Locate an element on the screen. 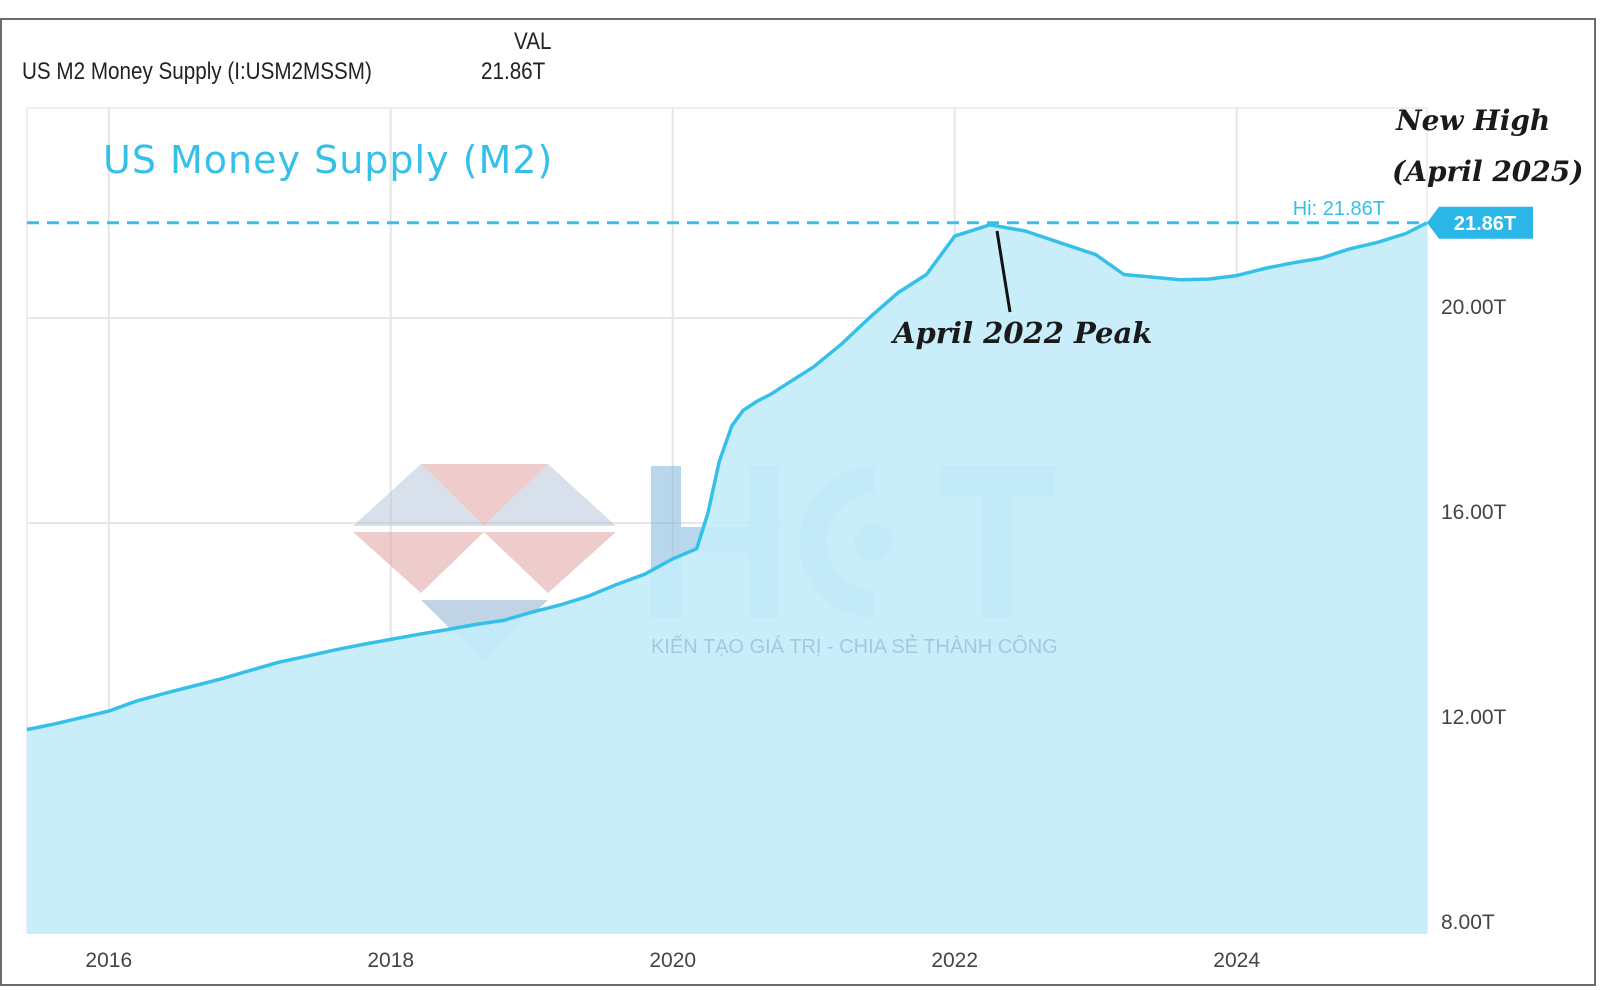  current-value-badge-text: 21.86T is located at coordinates (1485, 224).